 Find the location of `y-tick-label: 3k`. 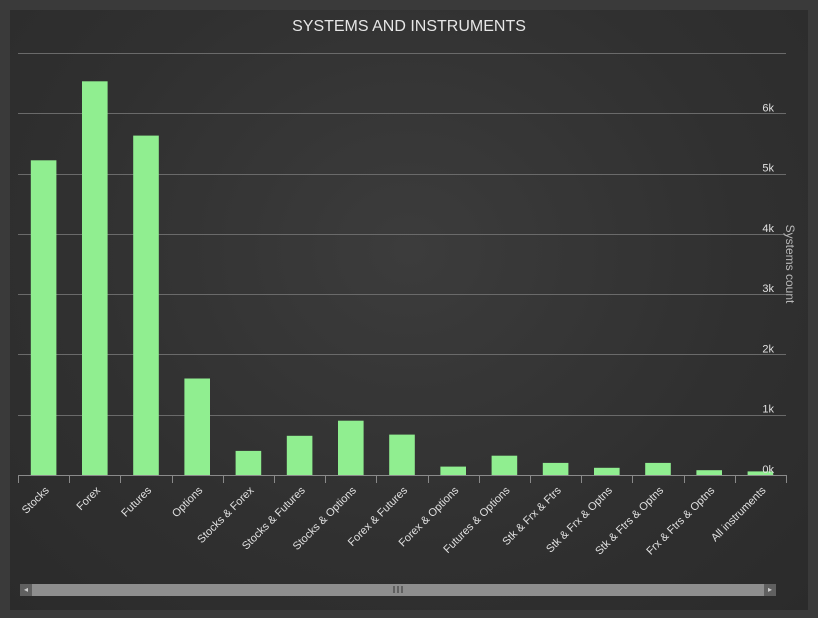

y-tick-label: 3k is located at coordinates (768, 289).